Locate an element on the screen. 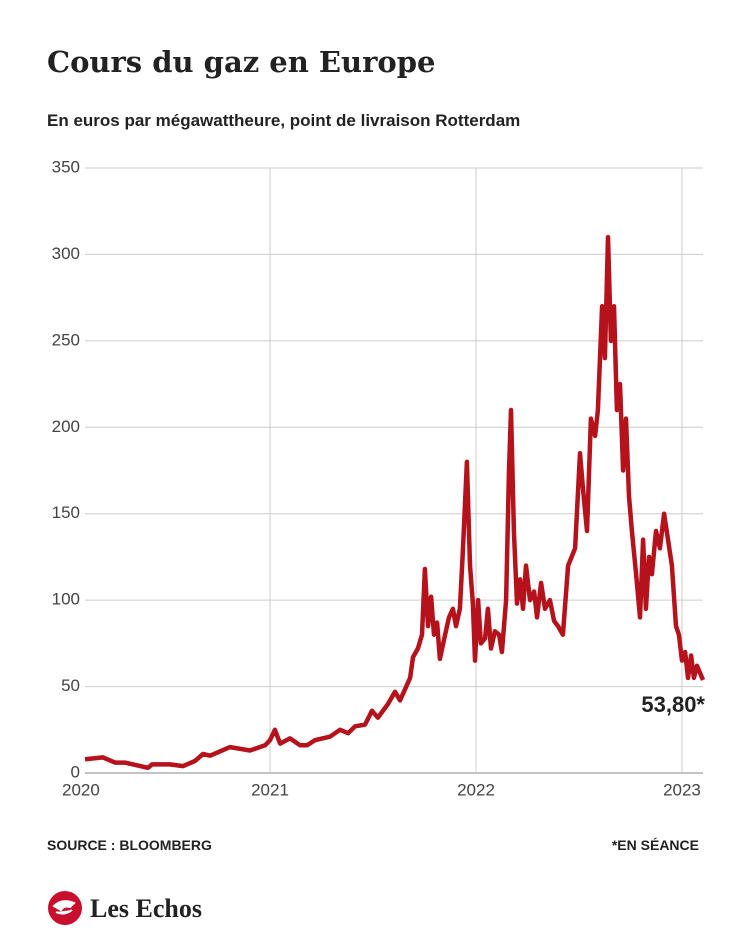 This screenshot has height=938, width=750. y-tick-label: 300 is located at coordinates (66, 253).